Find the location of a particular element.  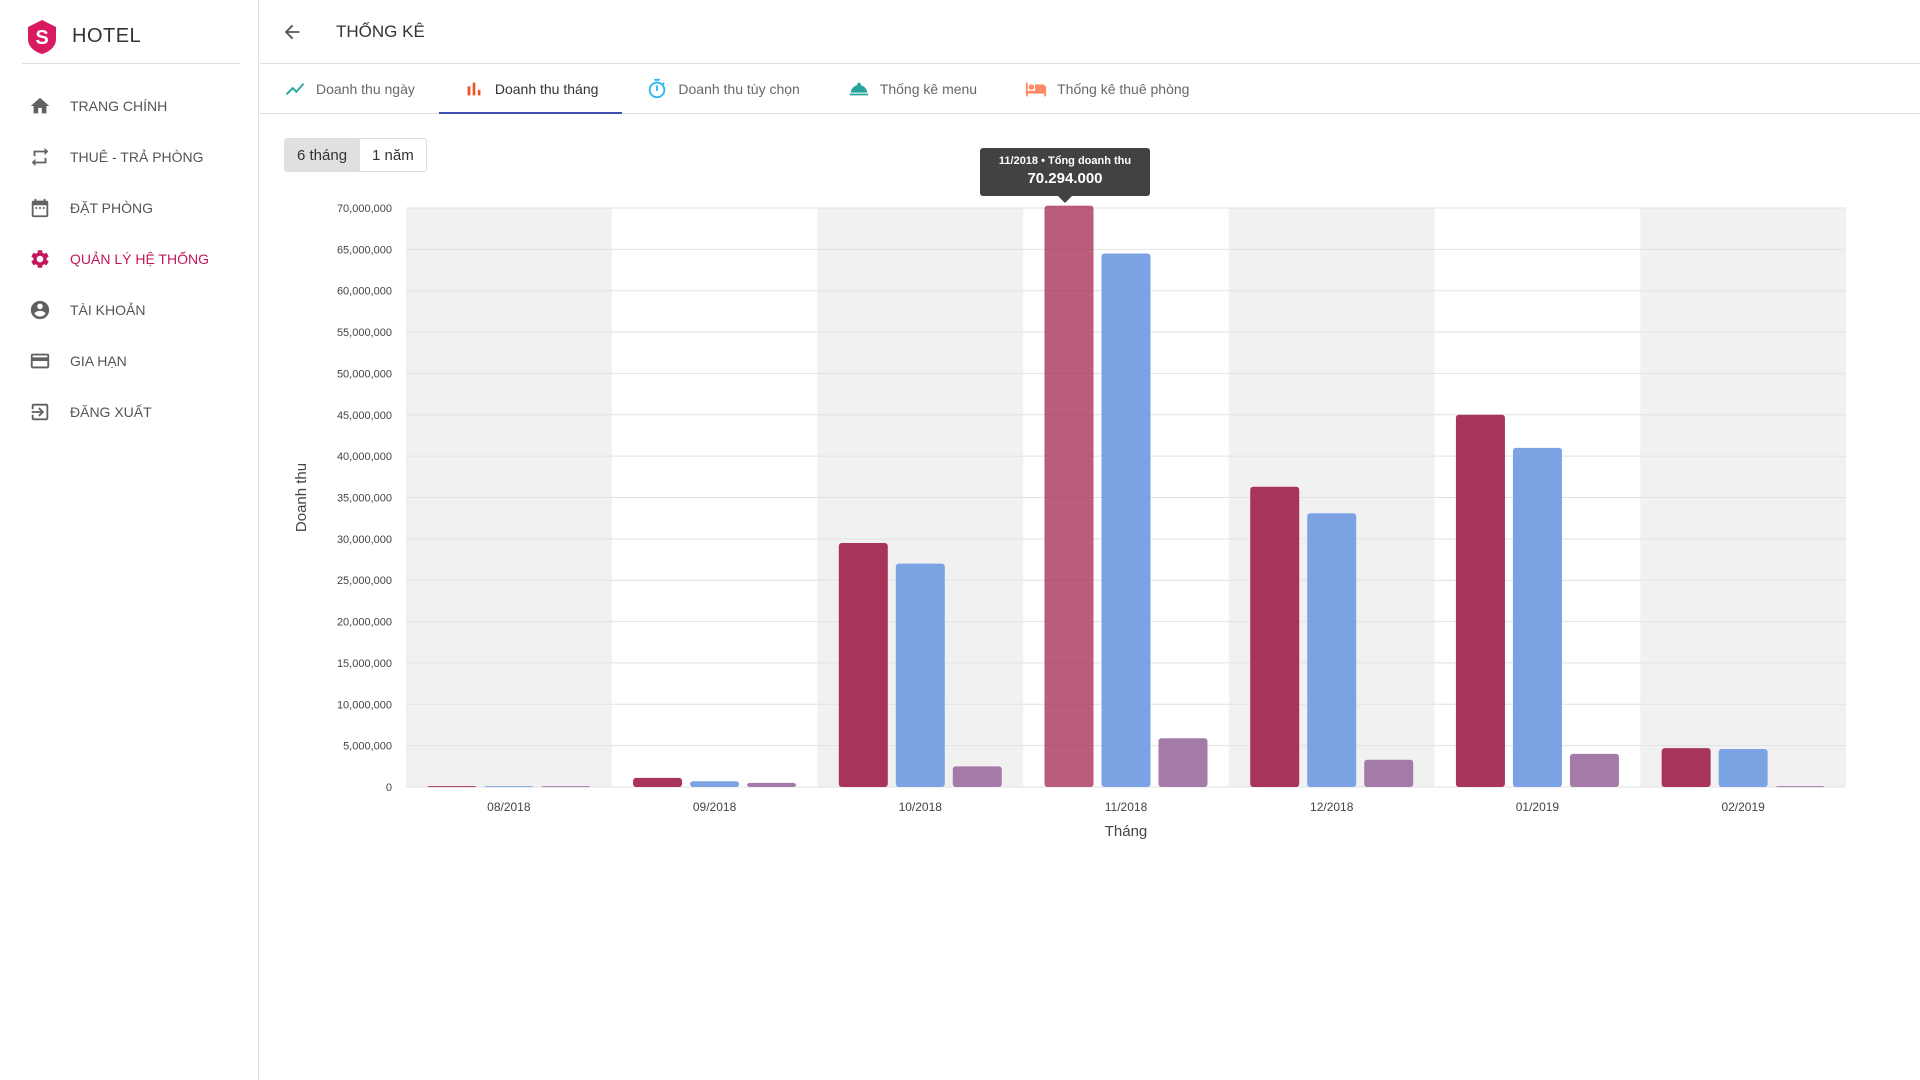

home-icon is located at coordinates (40, 106).